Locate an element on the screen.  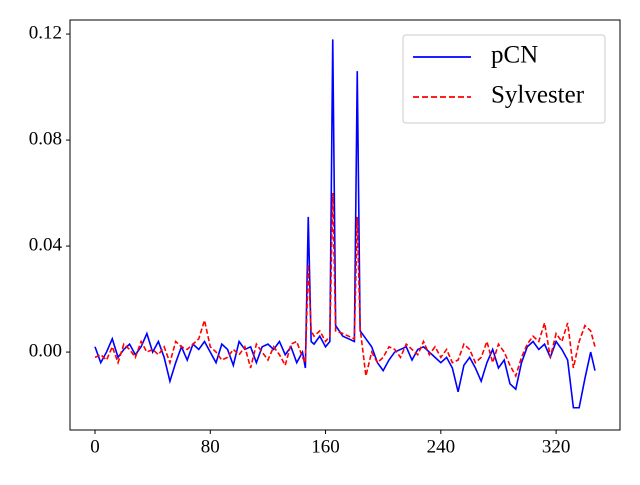
y-tick-label: 0.12 is located at coordinates (45, 32).